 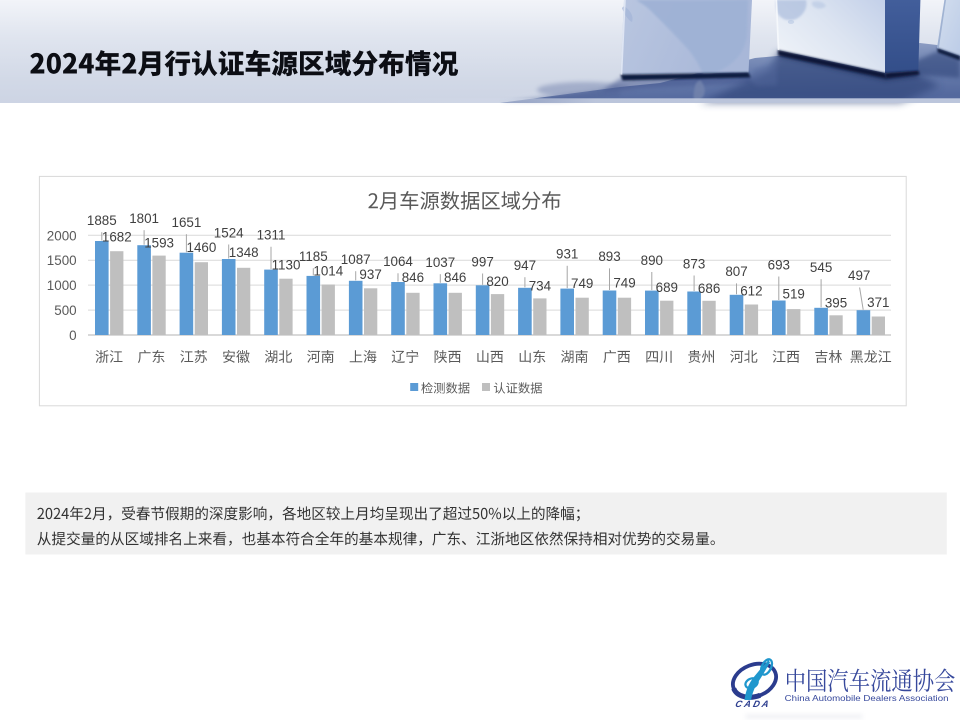 What do you see at coordinates (779, 264) in the screenshot?
I see `svg-text: 693` at bounding box center [779, 264].